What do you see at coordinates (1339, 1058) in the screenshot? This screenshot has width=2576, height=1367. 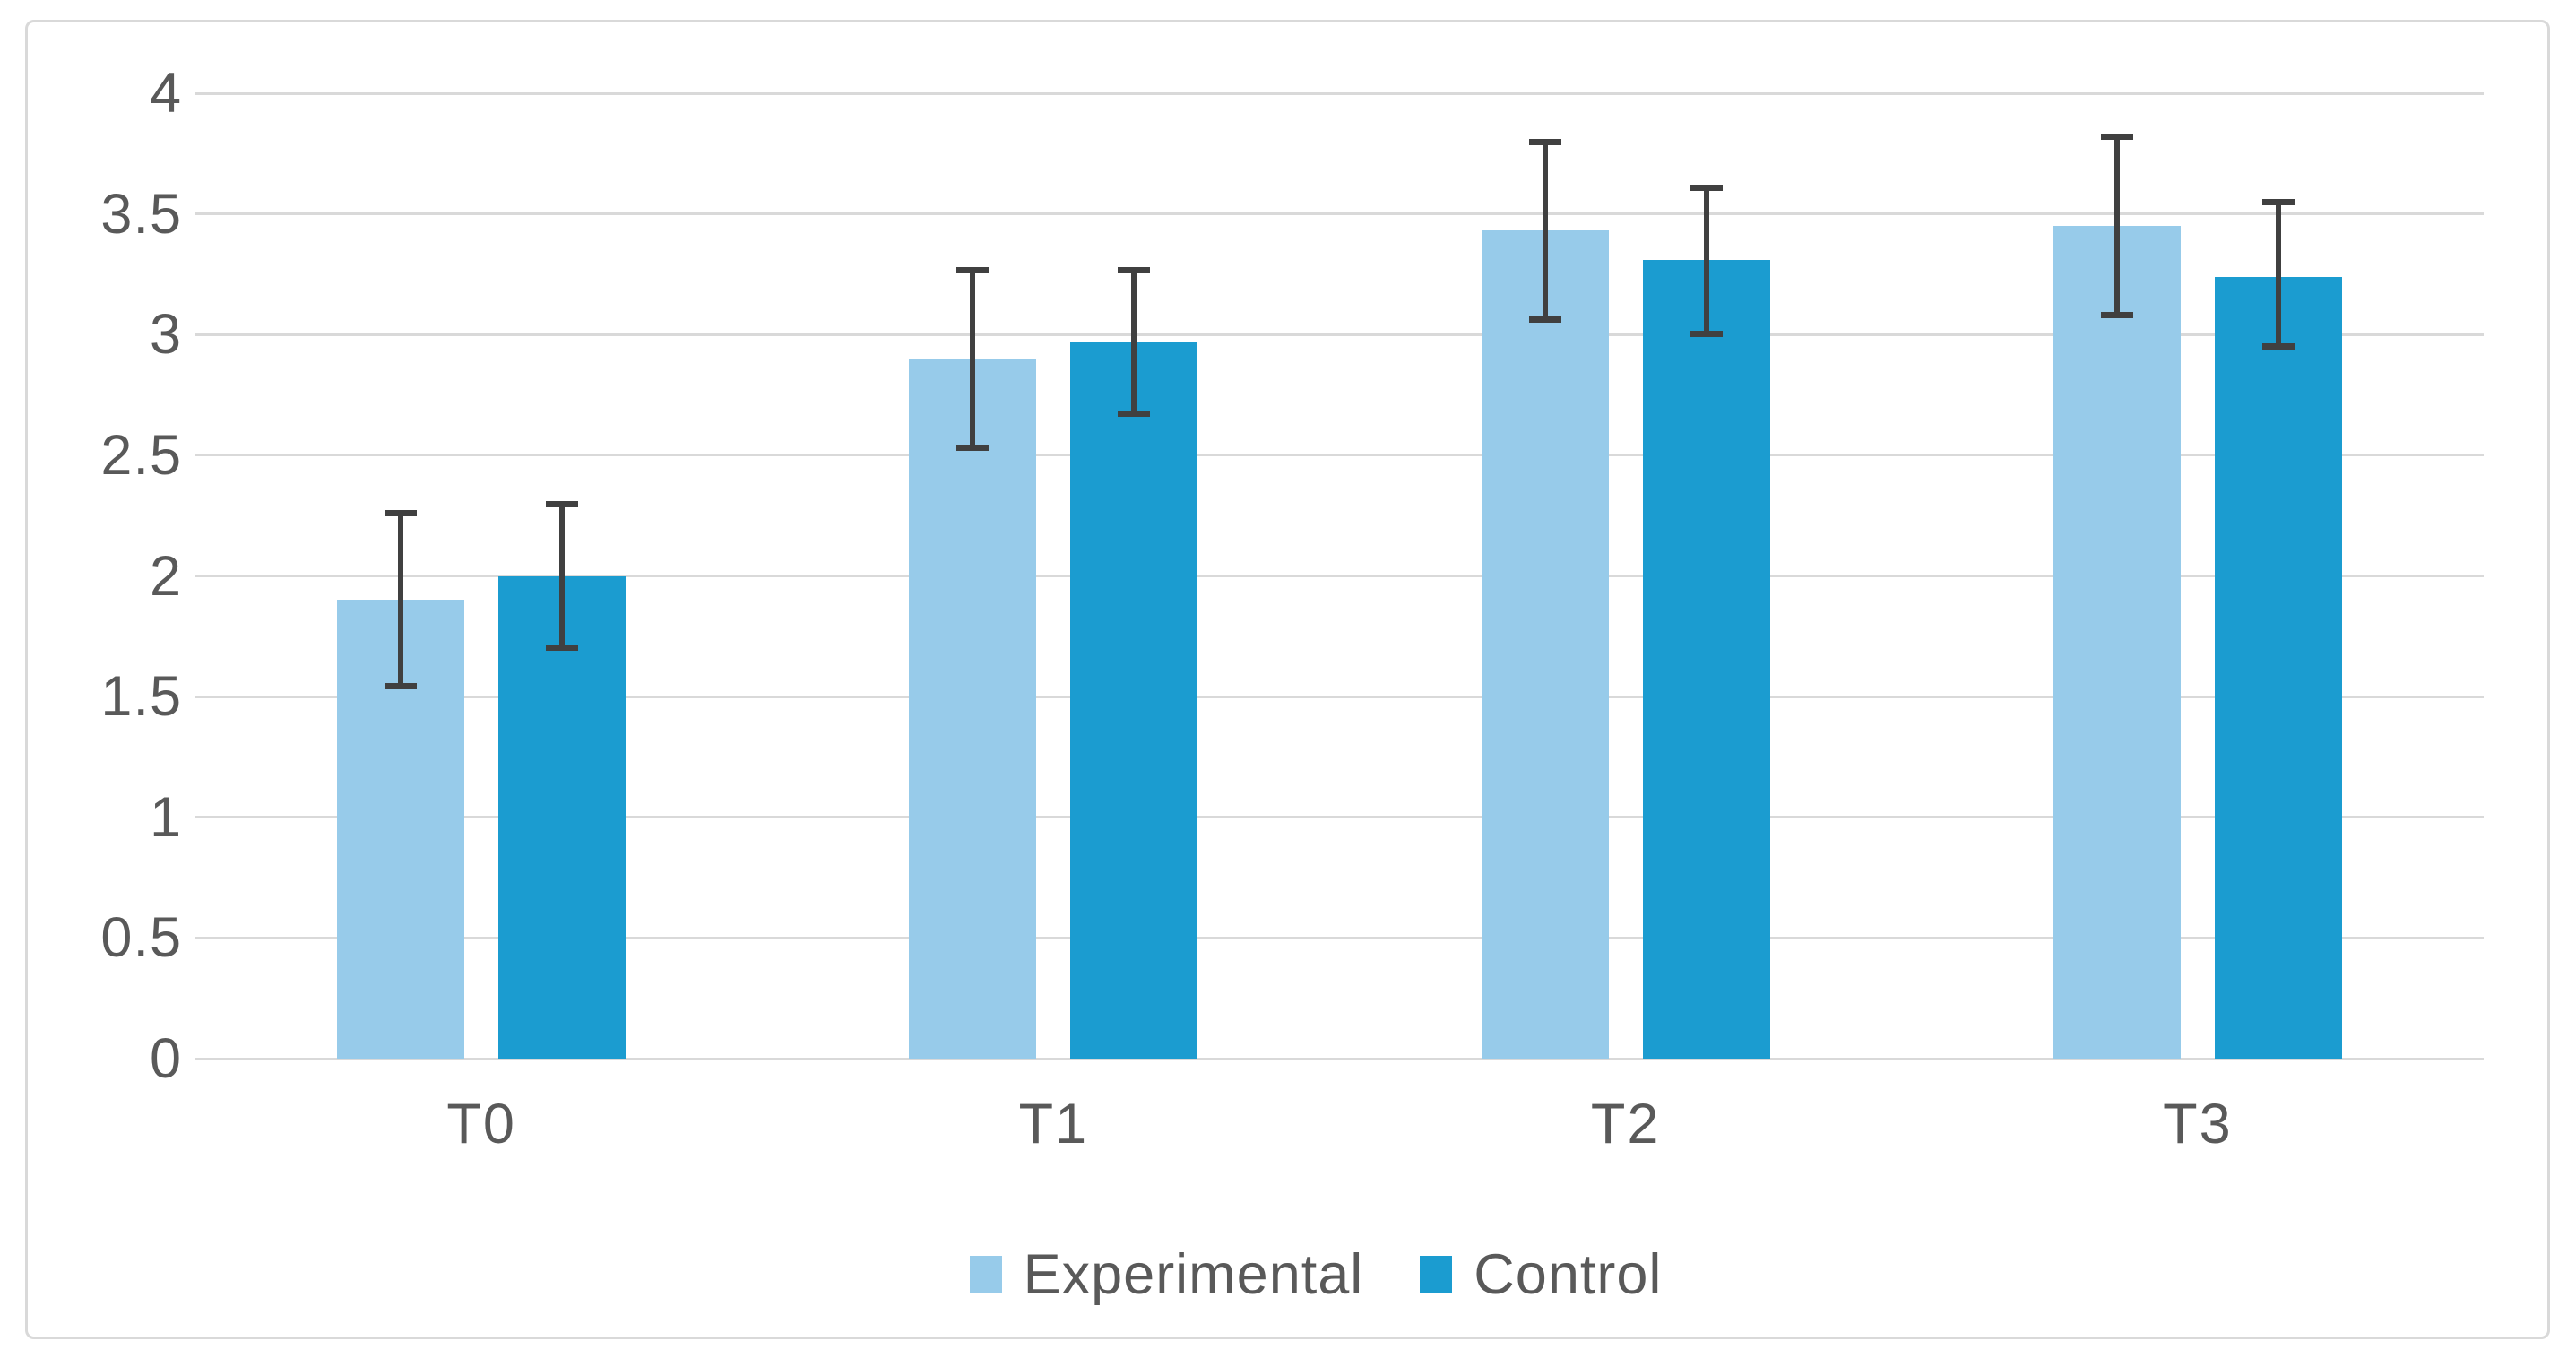 I see `x-axis-line` at bounding box center [1339, 1058].